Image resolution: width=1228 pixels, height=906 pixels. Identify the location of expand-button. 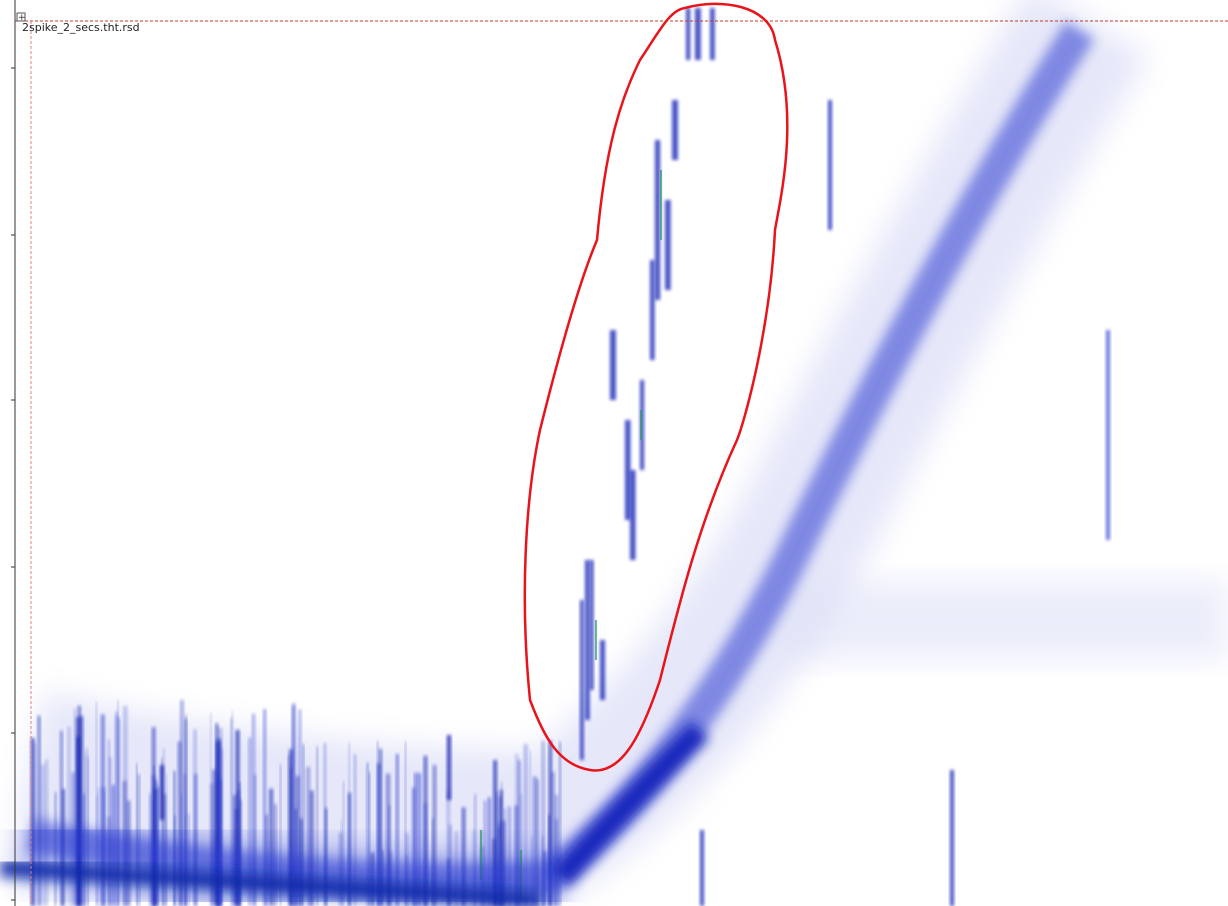
(21, 17).